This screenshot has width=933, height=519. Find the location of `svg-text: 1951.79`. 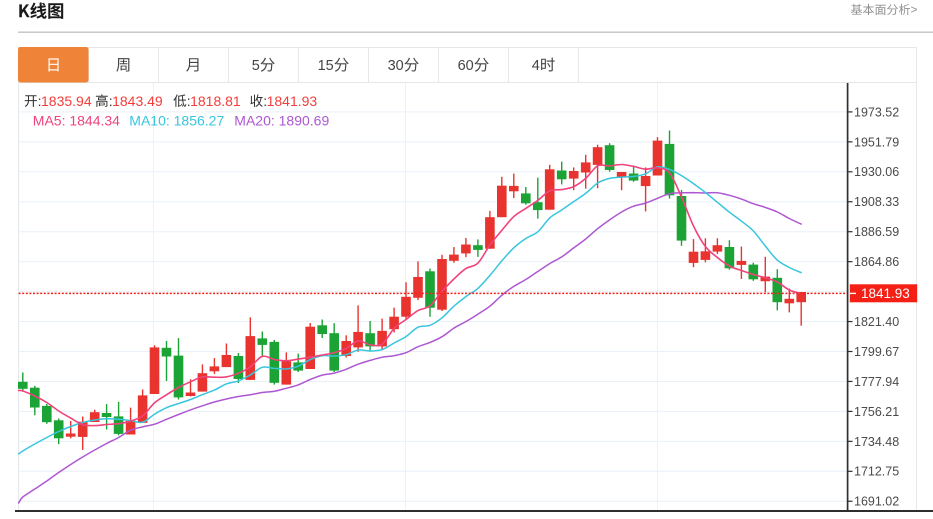

svg-text: 1951.79 is located at coordinates (876, 142).